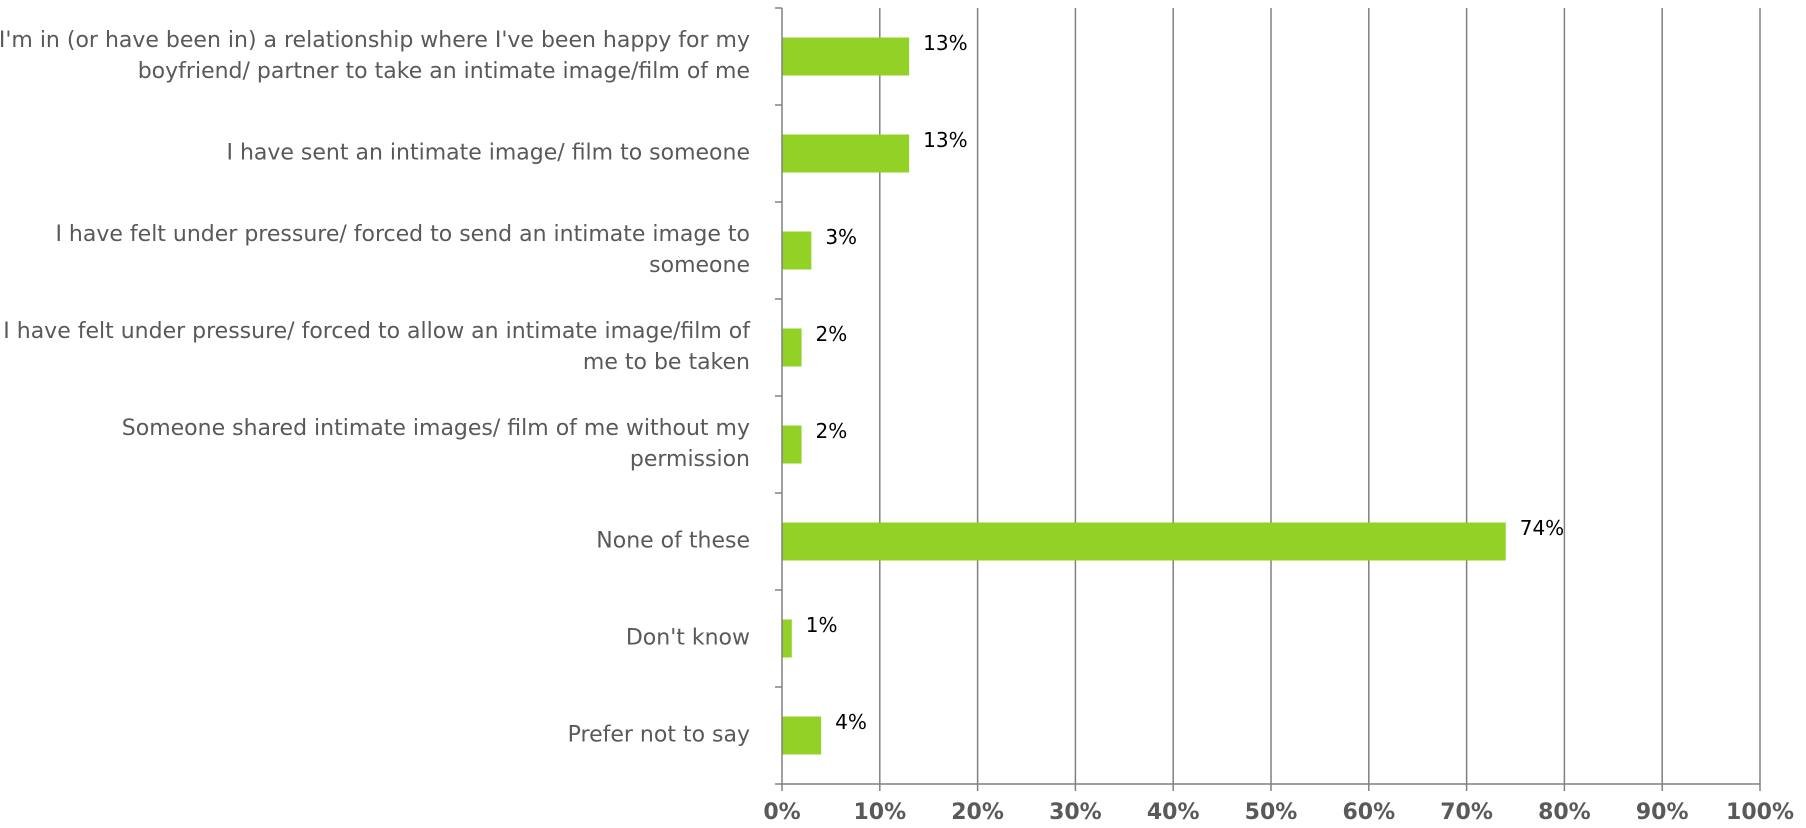  What do you see at coordinates (1271, 812) in the screenshot?
I see `x-tick-label: 50%` at bounding box center [1271, 812].